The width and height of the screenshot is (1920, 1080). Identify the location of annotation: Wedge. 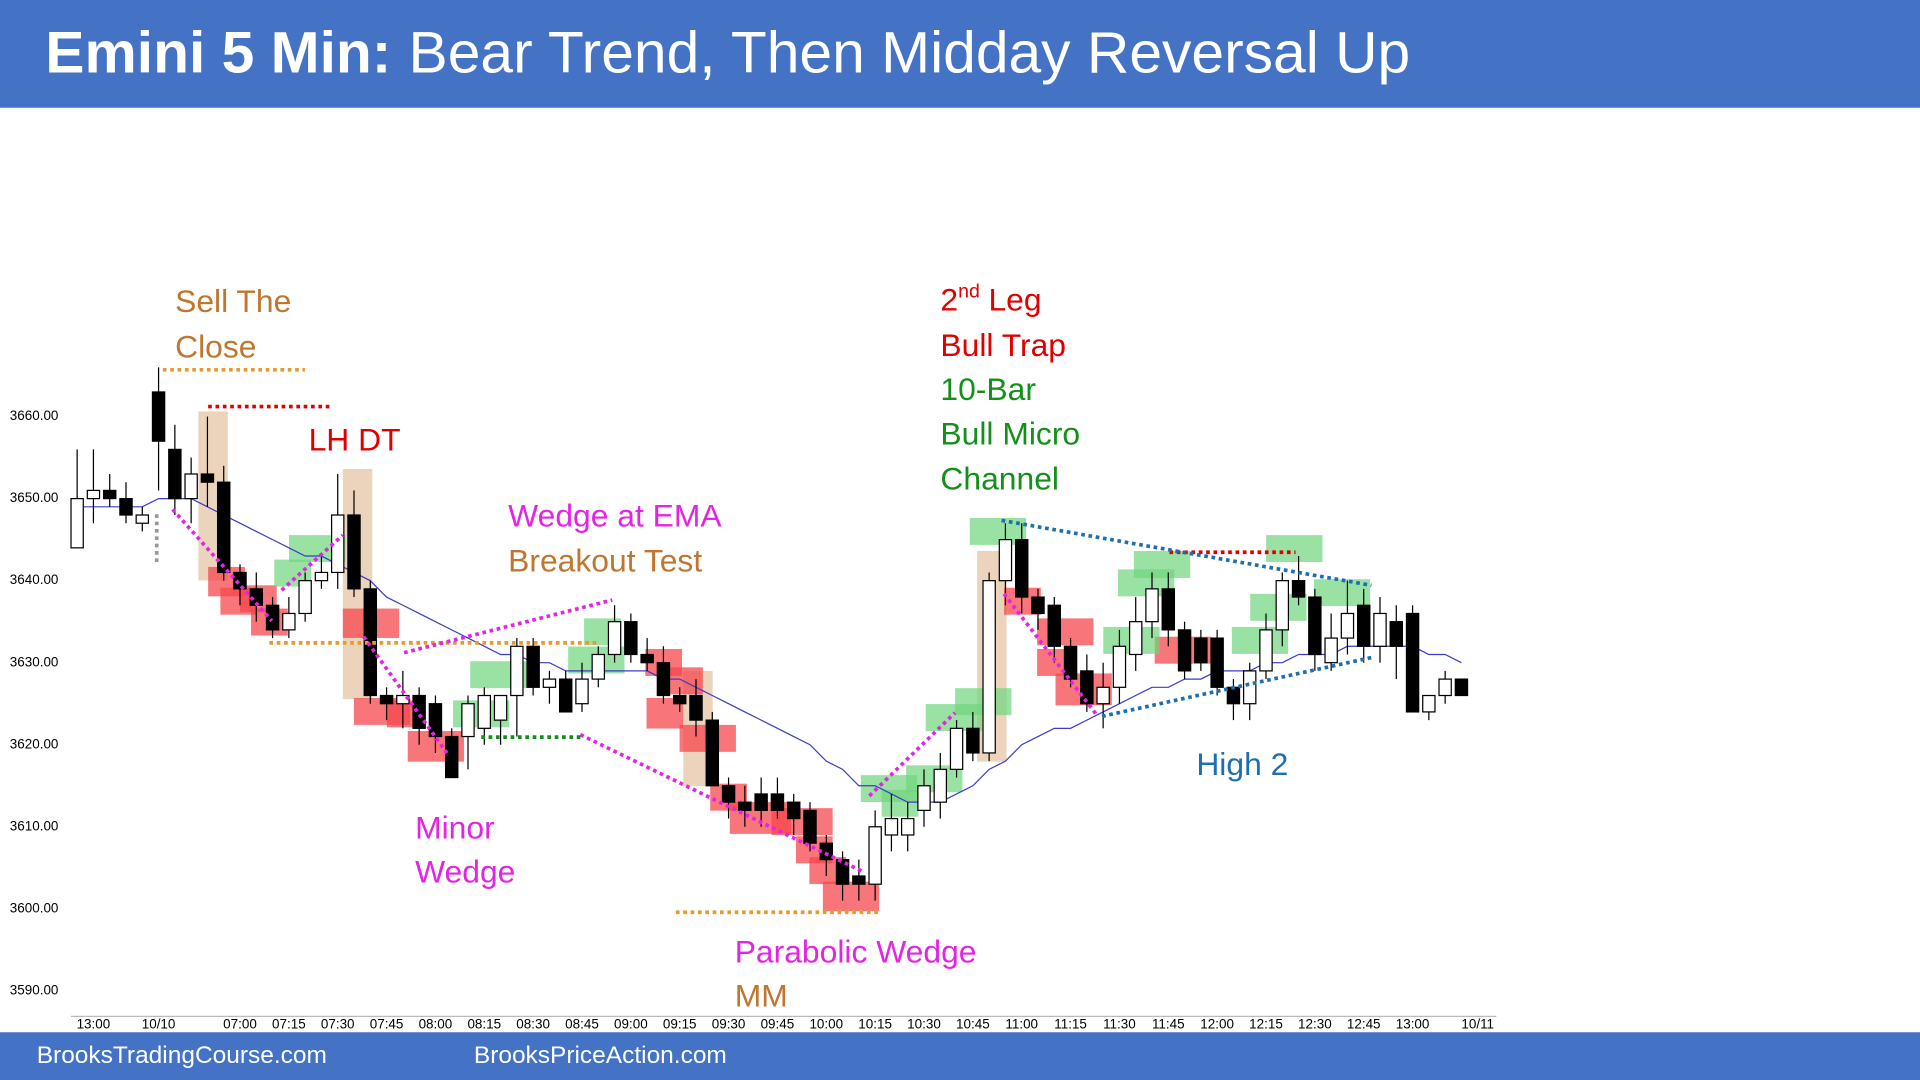
(465, 872).